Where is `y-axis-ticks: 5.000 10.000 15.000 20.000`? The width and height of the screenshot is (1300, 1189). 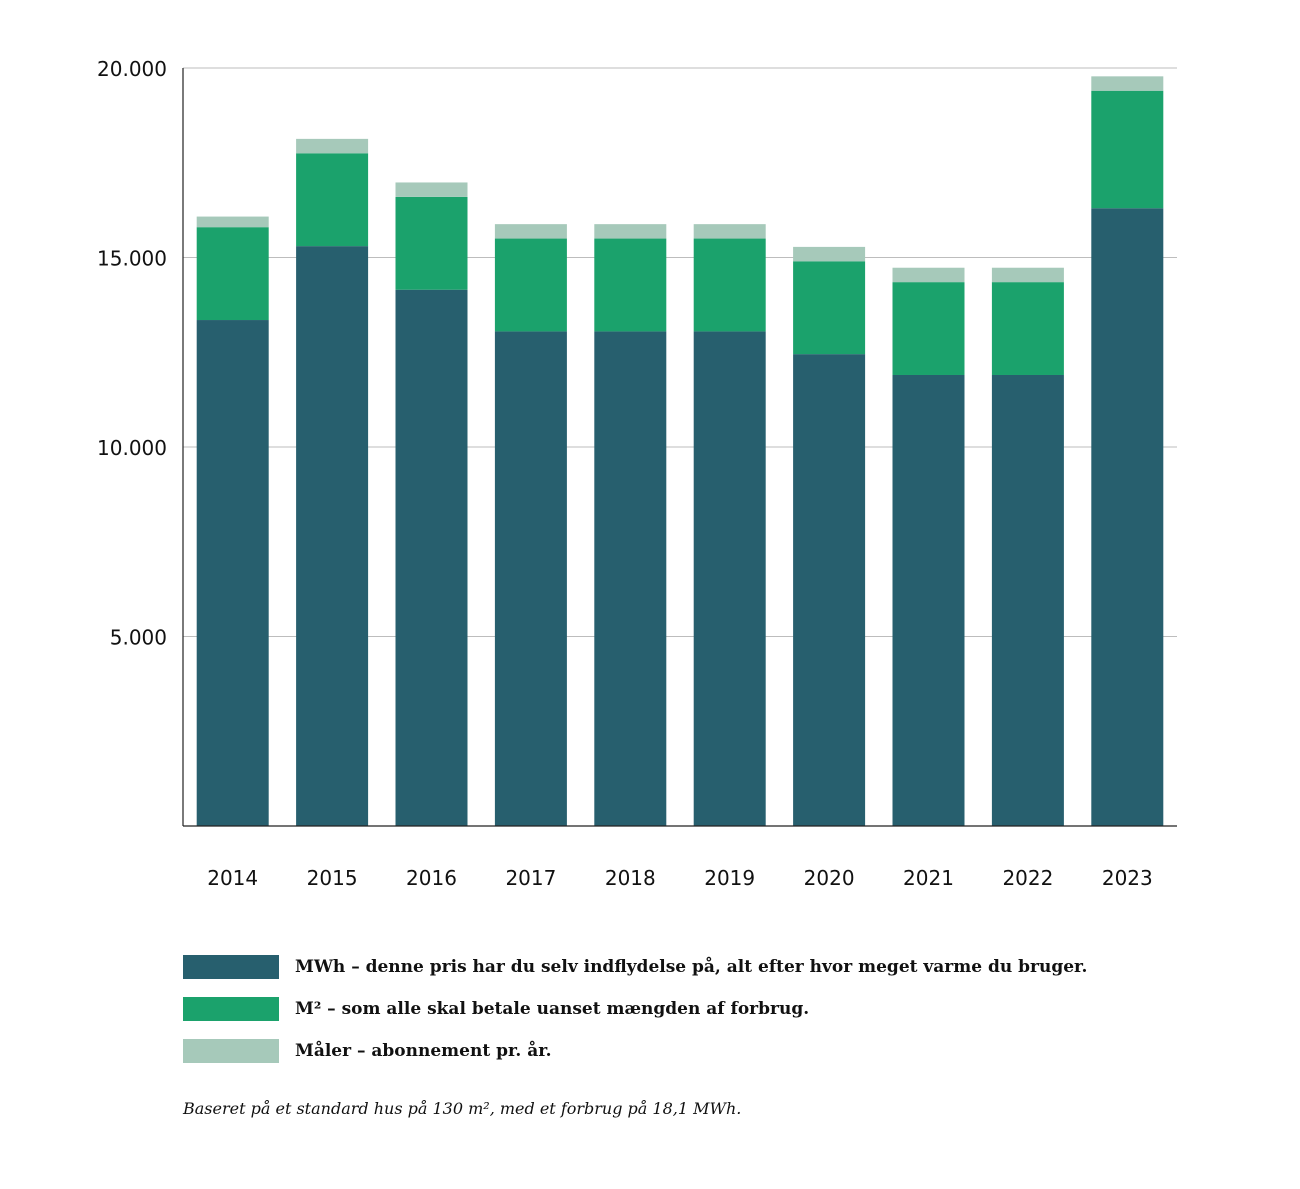 y-axis-ticks: 5.000 10.000 15.000 20.000 is located at coordinates (132, 353).